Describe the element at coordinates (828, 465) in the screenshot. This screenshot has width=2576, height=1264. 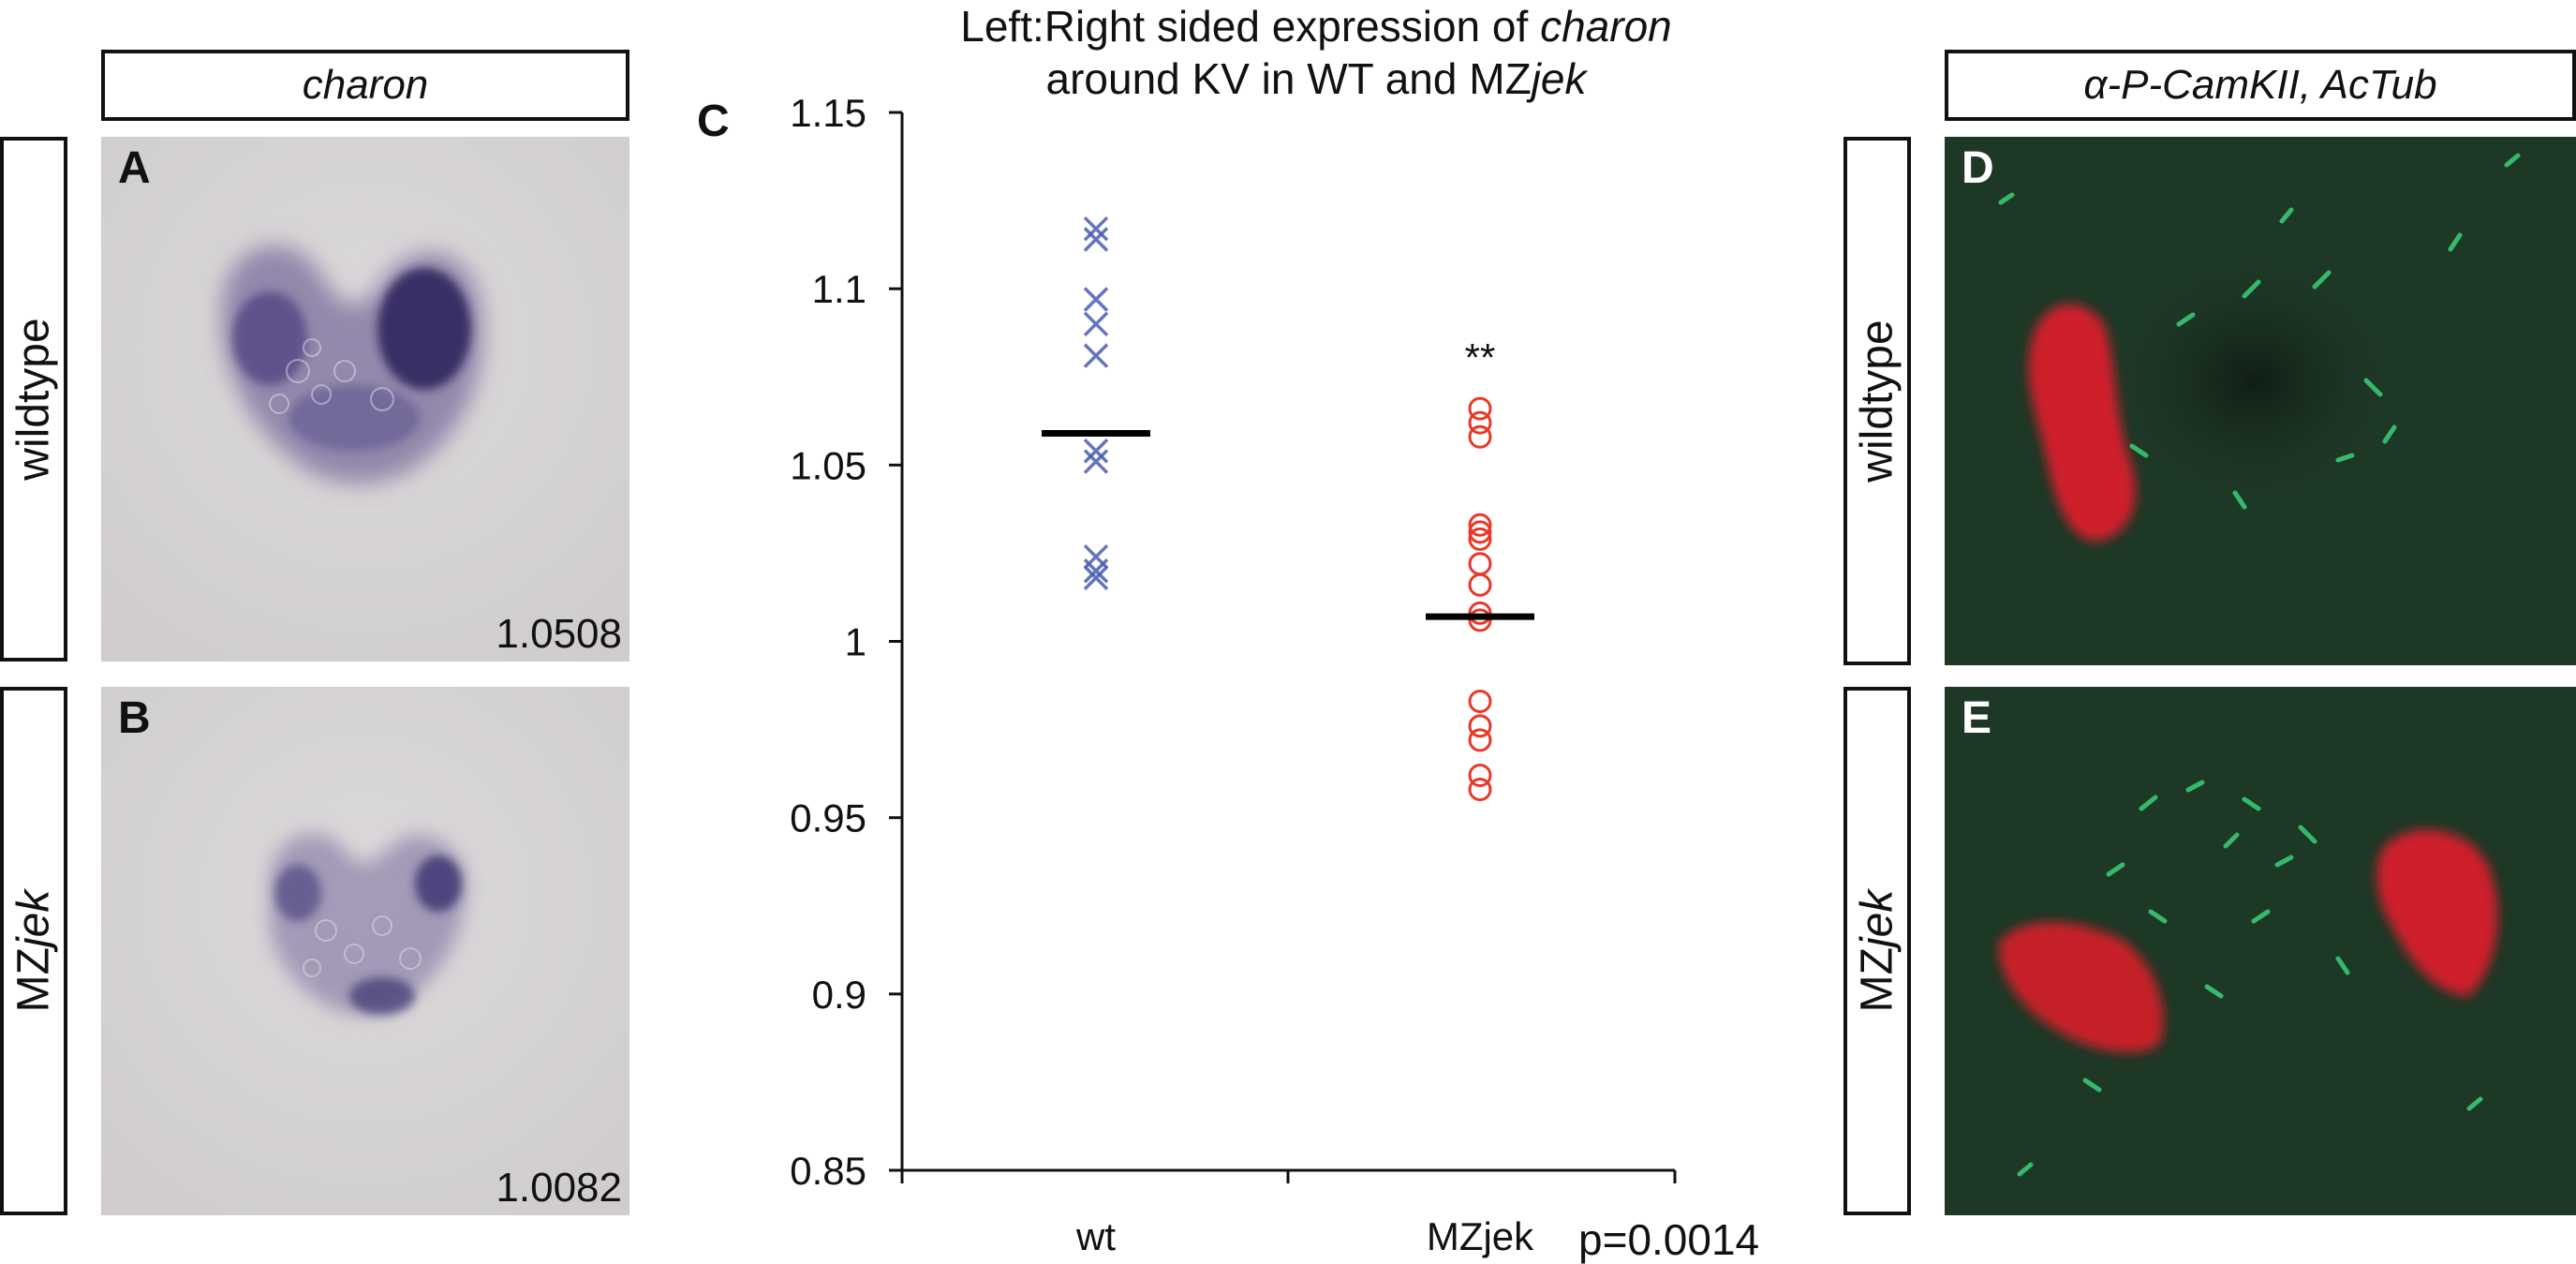
I see `y-tick-label: 1.05` at that location.